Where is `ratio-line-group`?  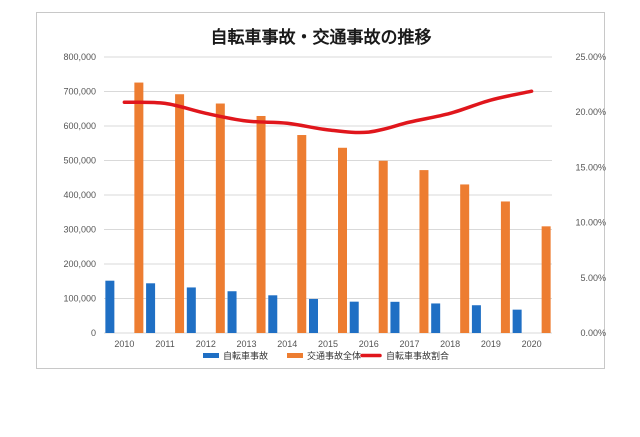 ratio-line-group is located at coordinates (328, 112).